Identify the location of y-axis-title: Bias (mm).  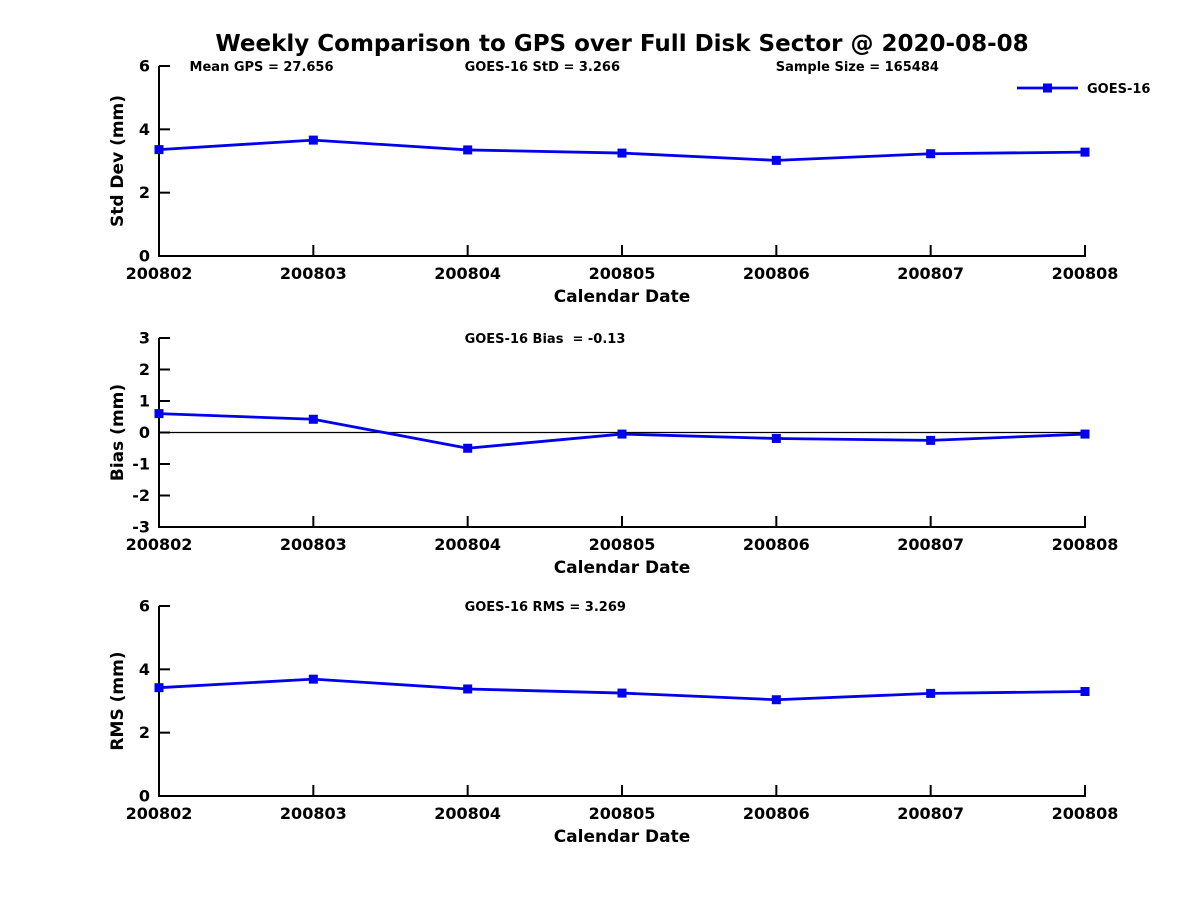
(118, 432).